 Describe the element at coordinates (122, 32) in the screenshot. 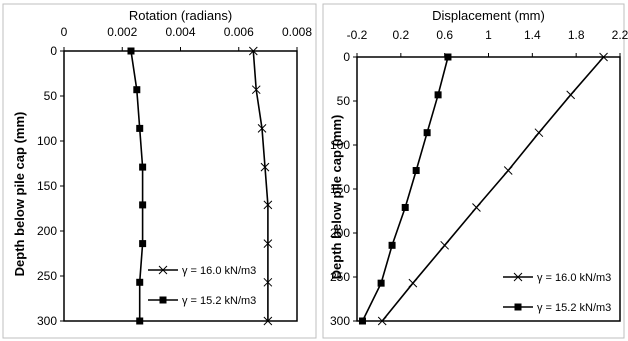

I see `x-tick-label: 0.002` at that location.